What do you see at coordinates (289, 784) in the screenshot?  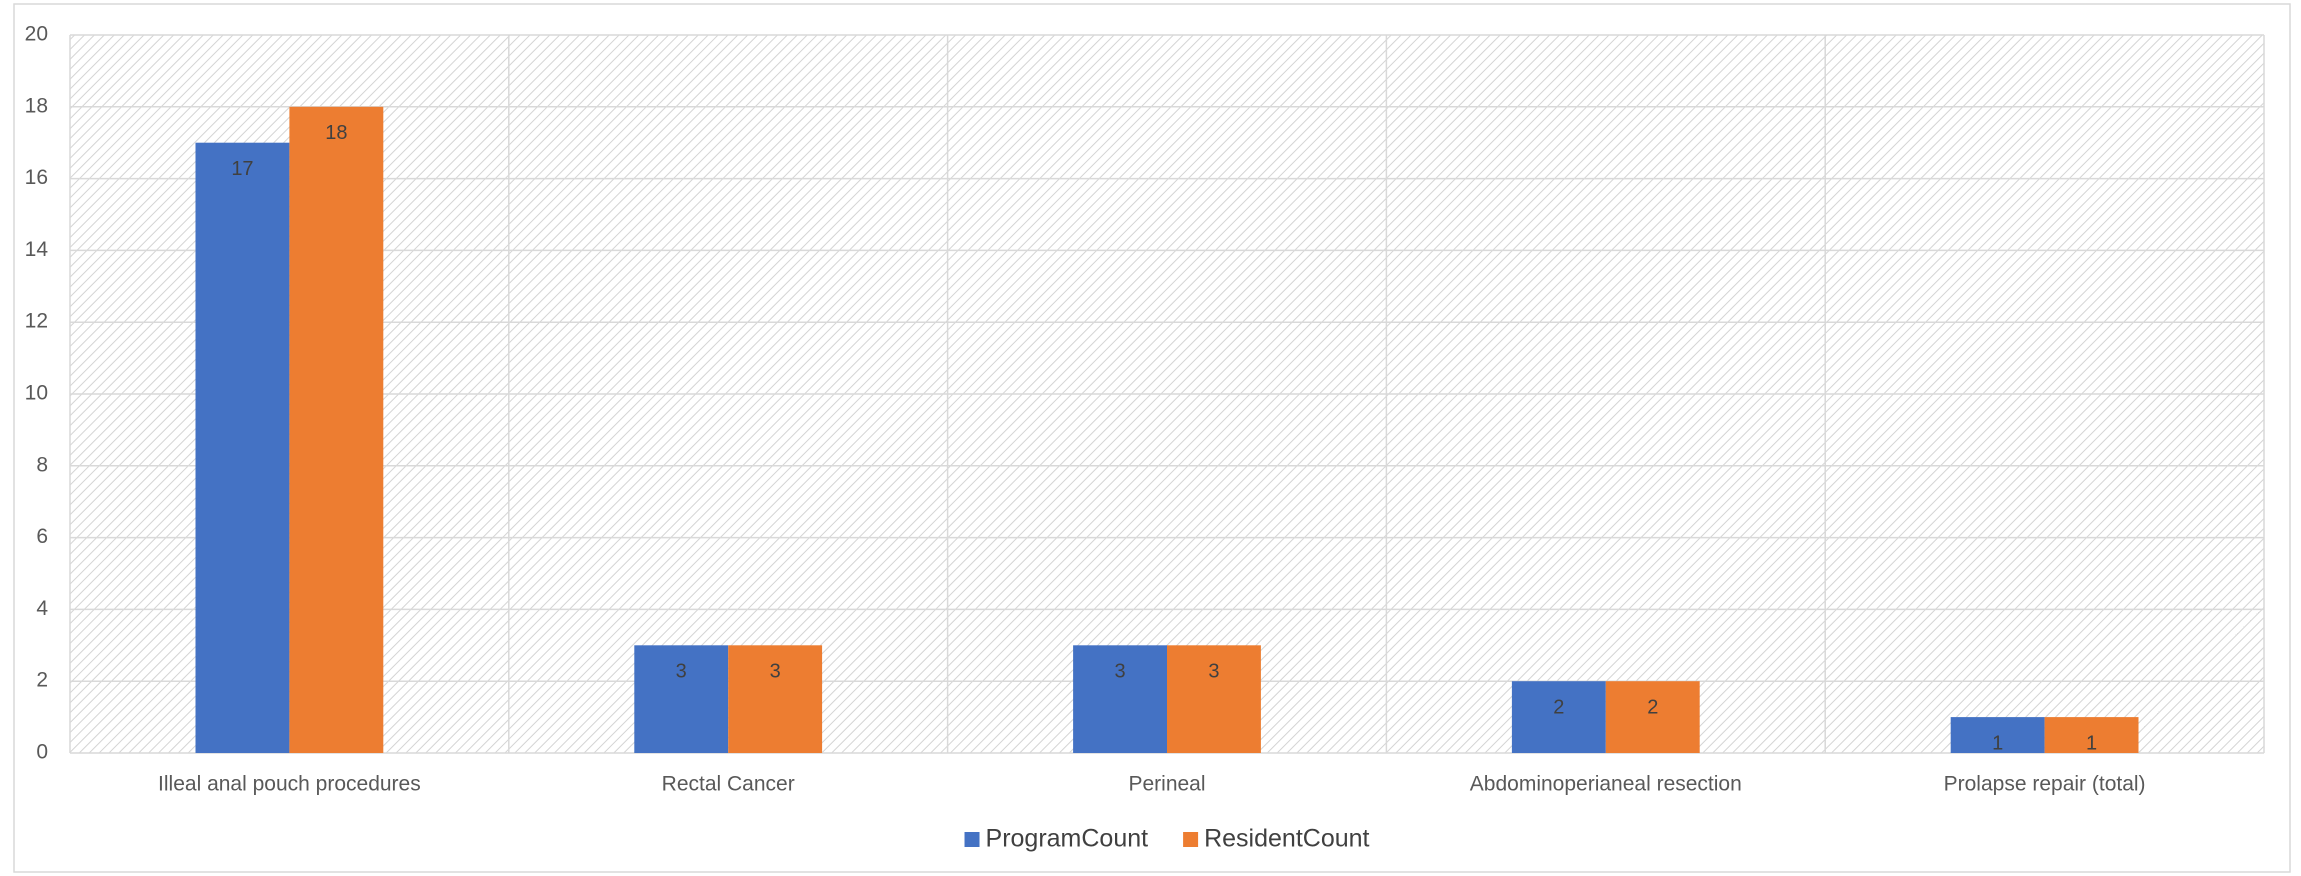 I see `x-tick-label: Illeal anal pouch procedures` at bounding box center [289, 784].